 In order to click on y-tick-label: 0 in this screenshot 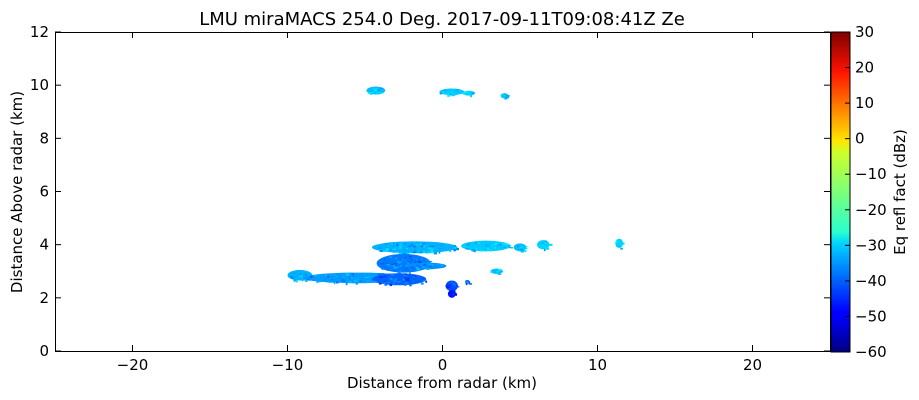, I will do `click(44, 351)`.